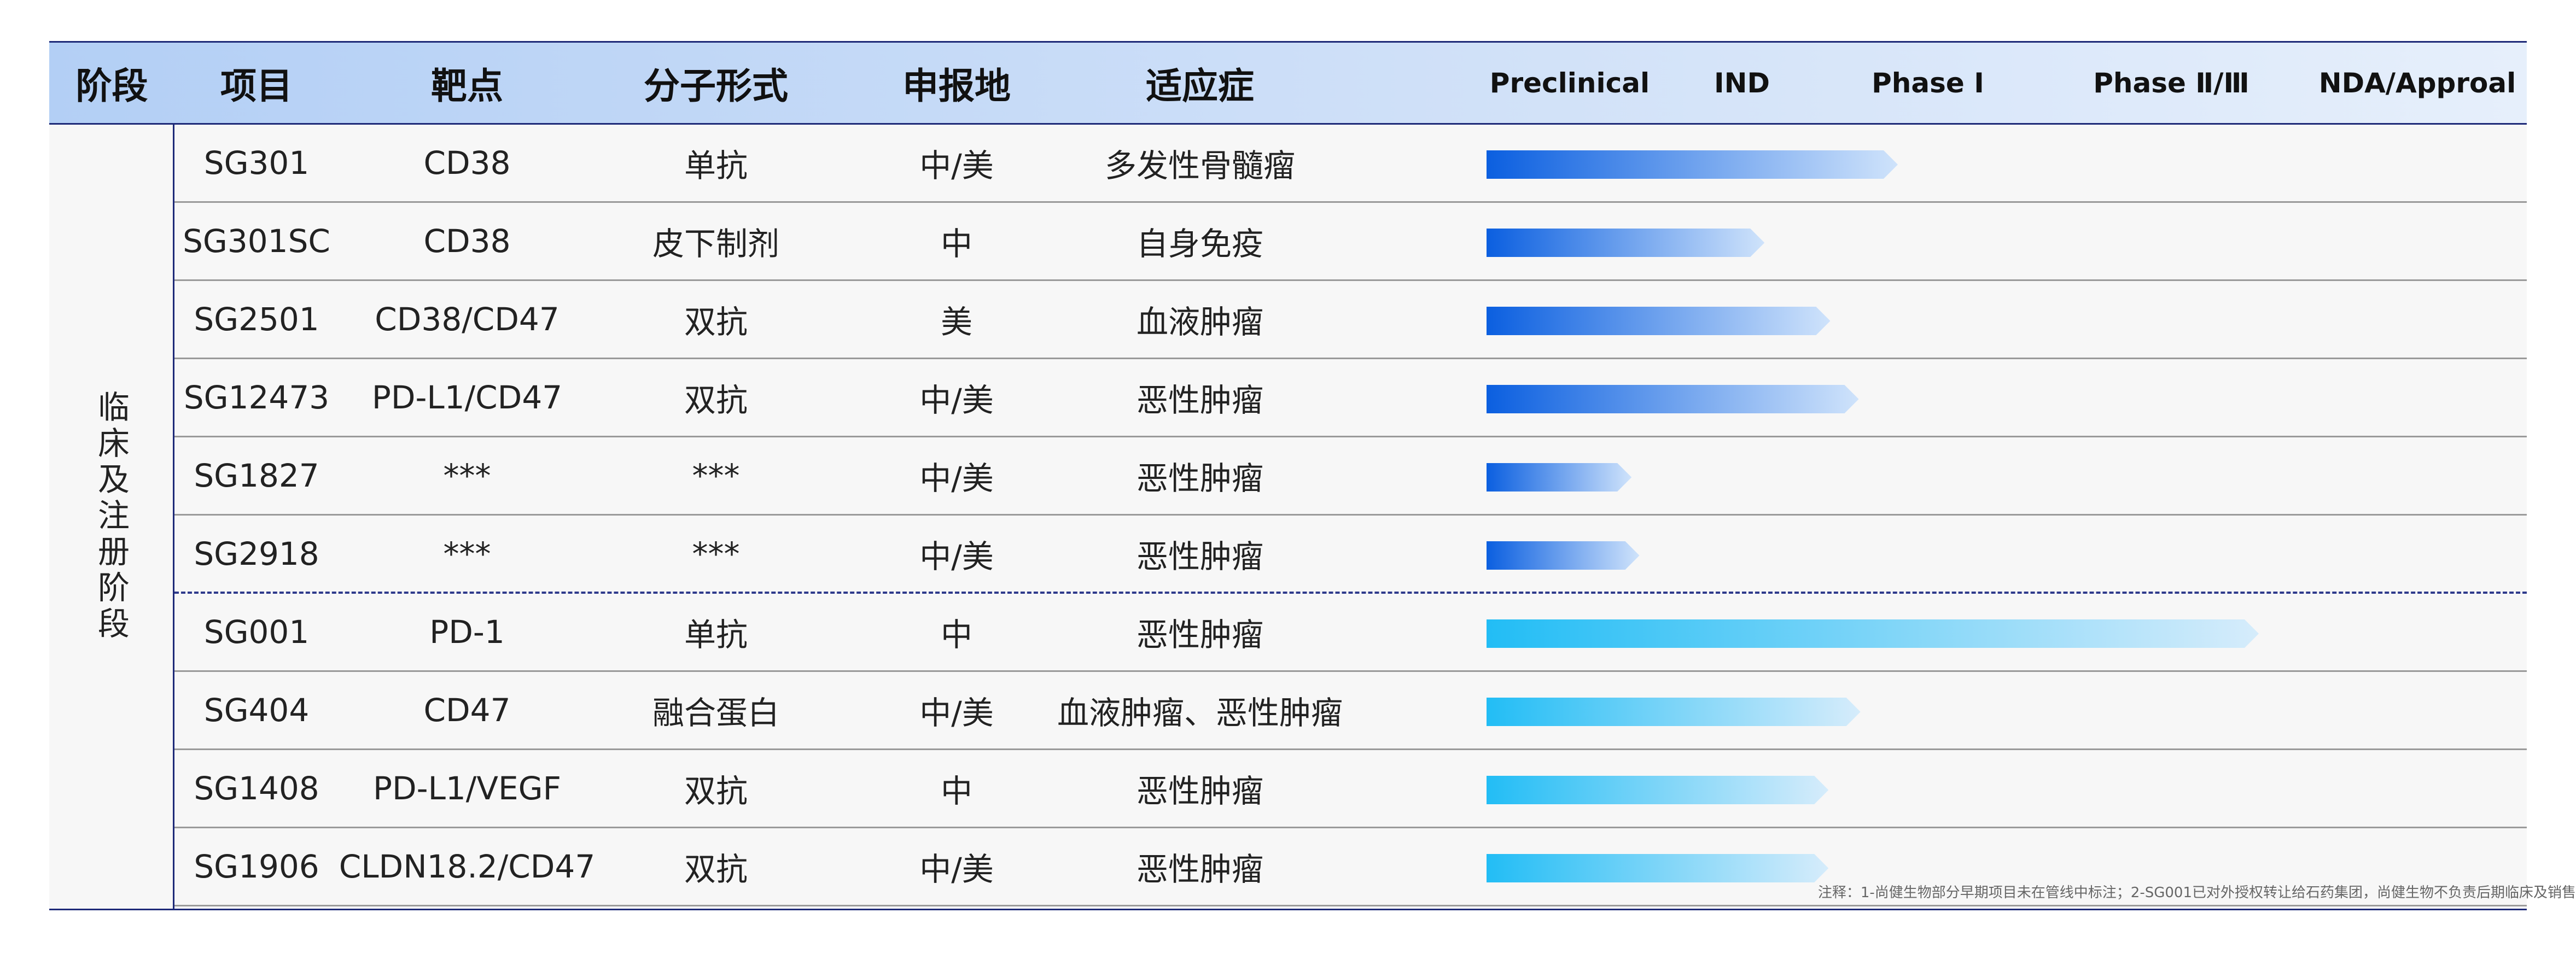  What do you see at coordinates (467, 788) in the screenshot?
I see `cell-target: PD-L1/VEGF` at bounding box center [467, 788].